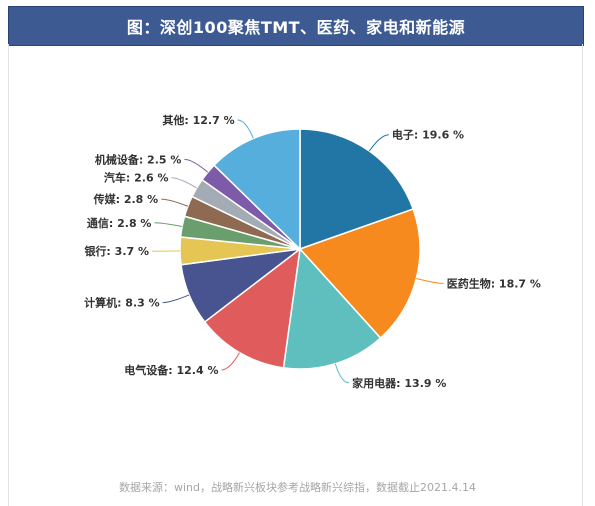 This screenshot has width=595, height=506. I want to click on right-border, so click(582, 275).